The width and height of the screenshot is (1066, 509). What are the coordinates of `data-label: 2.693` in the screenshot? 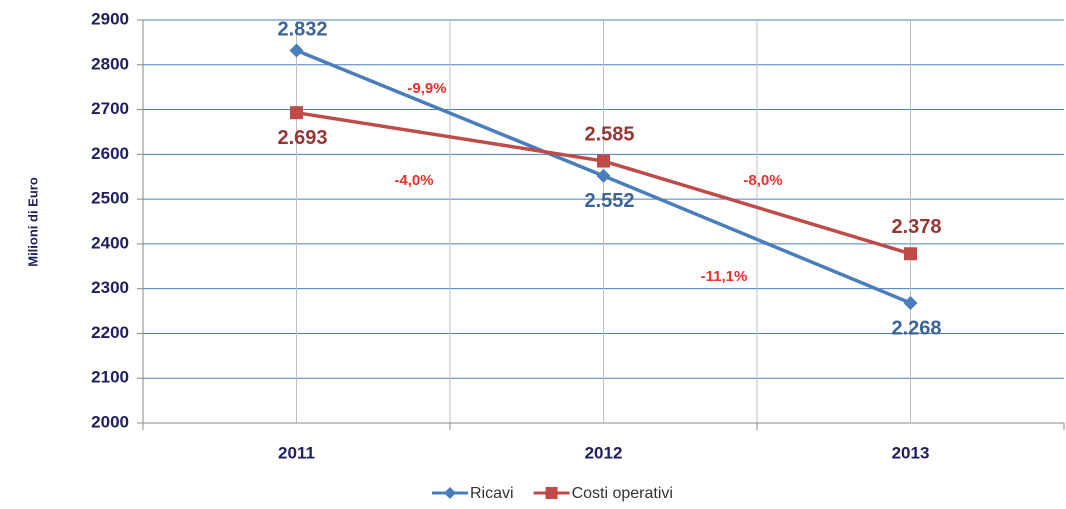 It's located at (302, 138).